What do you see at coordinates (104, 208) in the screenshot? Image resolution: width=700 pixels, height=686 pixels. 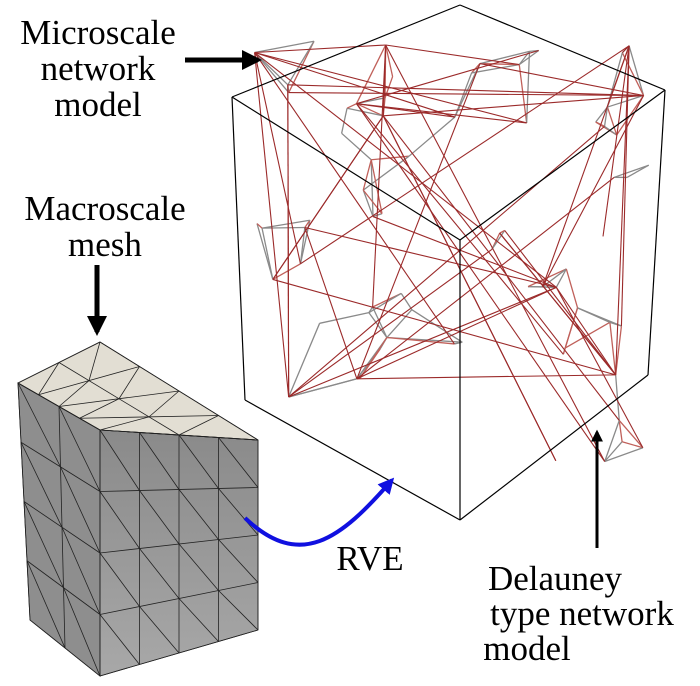 I see `label-line: Macroscale` at bounding box center [104, 208].